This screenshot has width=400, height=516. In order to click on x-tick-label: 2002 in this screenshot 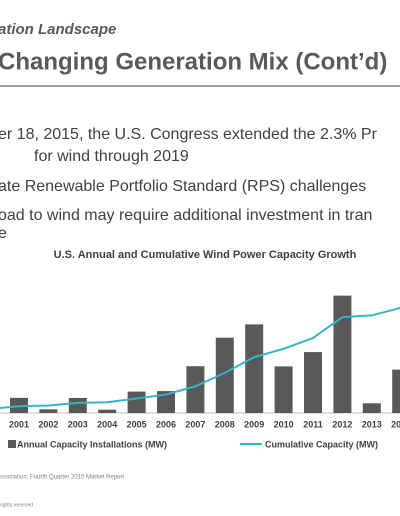, I will do `click(48, 424)`.